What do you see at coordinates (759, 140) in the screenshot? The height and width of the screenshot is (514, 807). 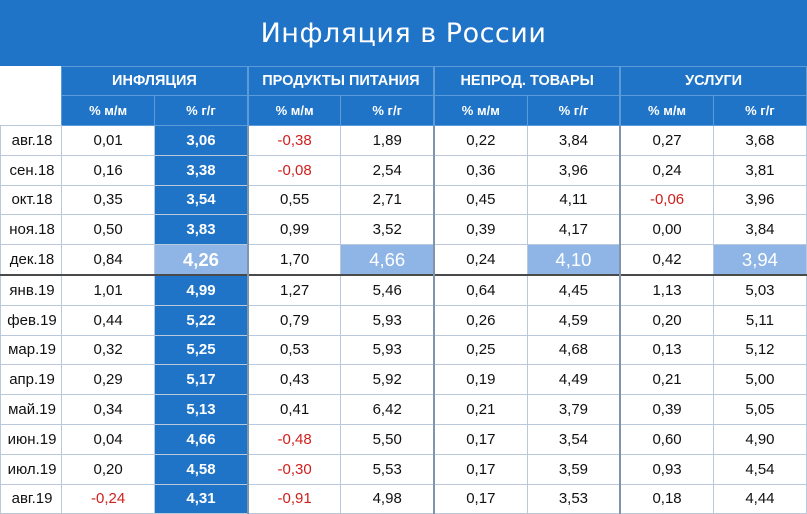 I see `value-cell: 3,68` at bounding box center [759, 140].